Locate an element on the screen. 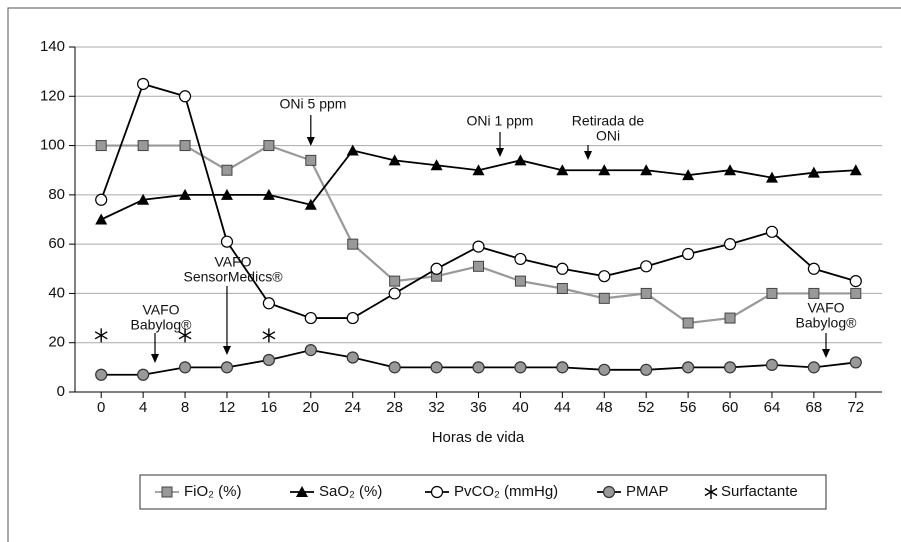 The image size is (901, 542). x-tick-label: 16 is located at coordinates (269, 407).